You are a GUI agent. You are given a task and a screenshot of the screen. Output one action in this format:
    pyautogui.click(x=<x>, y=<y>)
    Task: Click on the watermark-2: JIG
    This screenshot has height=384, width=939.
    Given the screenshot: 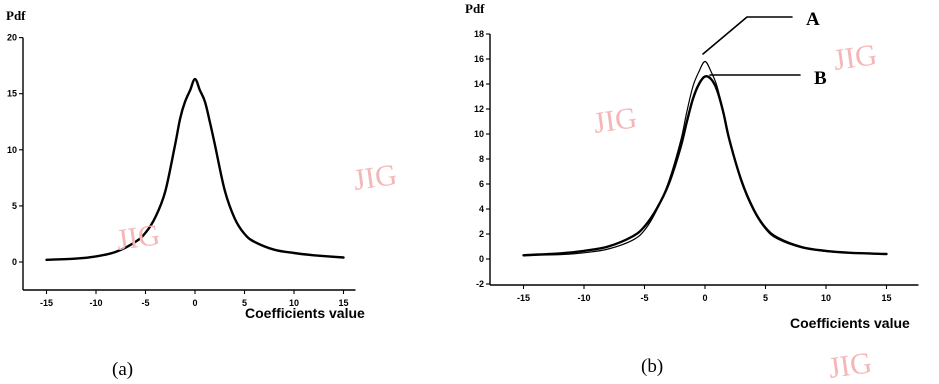 What is the action you would take?
    pyautogui.click(x=375, y=177)
    